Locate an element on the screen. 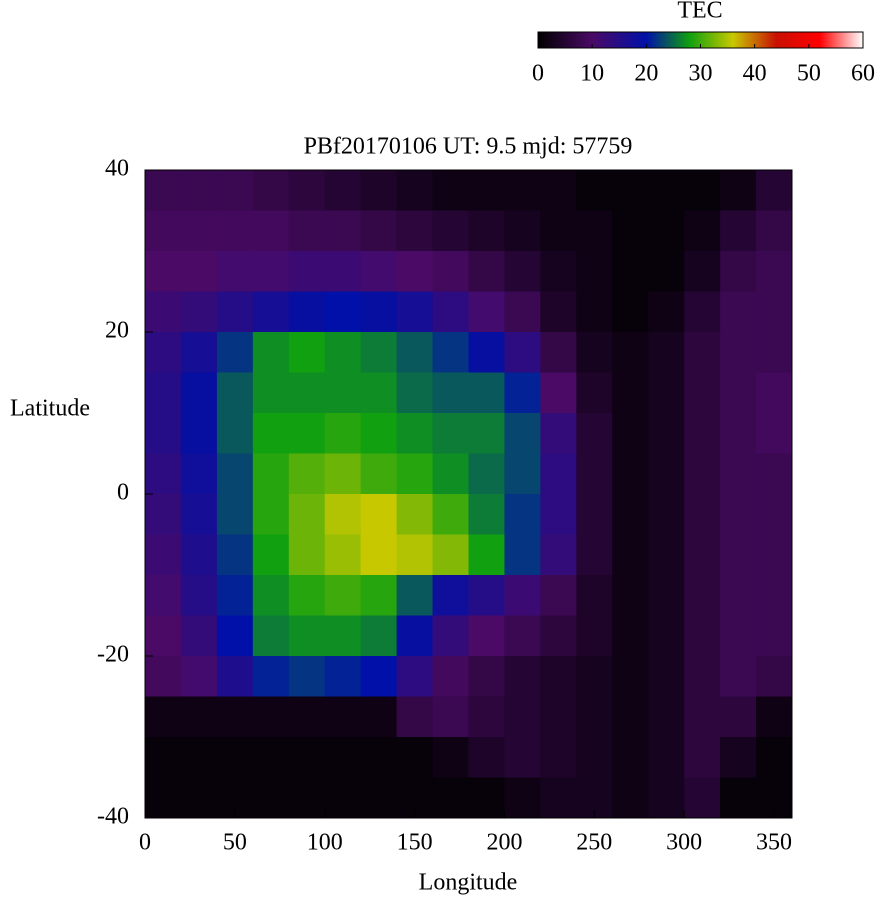 This screenshot has width=877, height=905. x-tick-label: 350 is located at coordinates (774, 843).